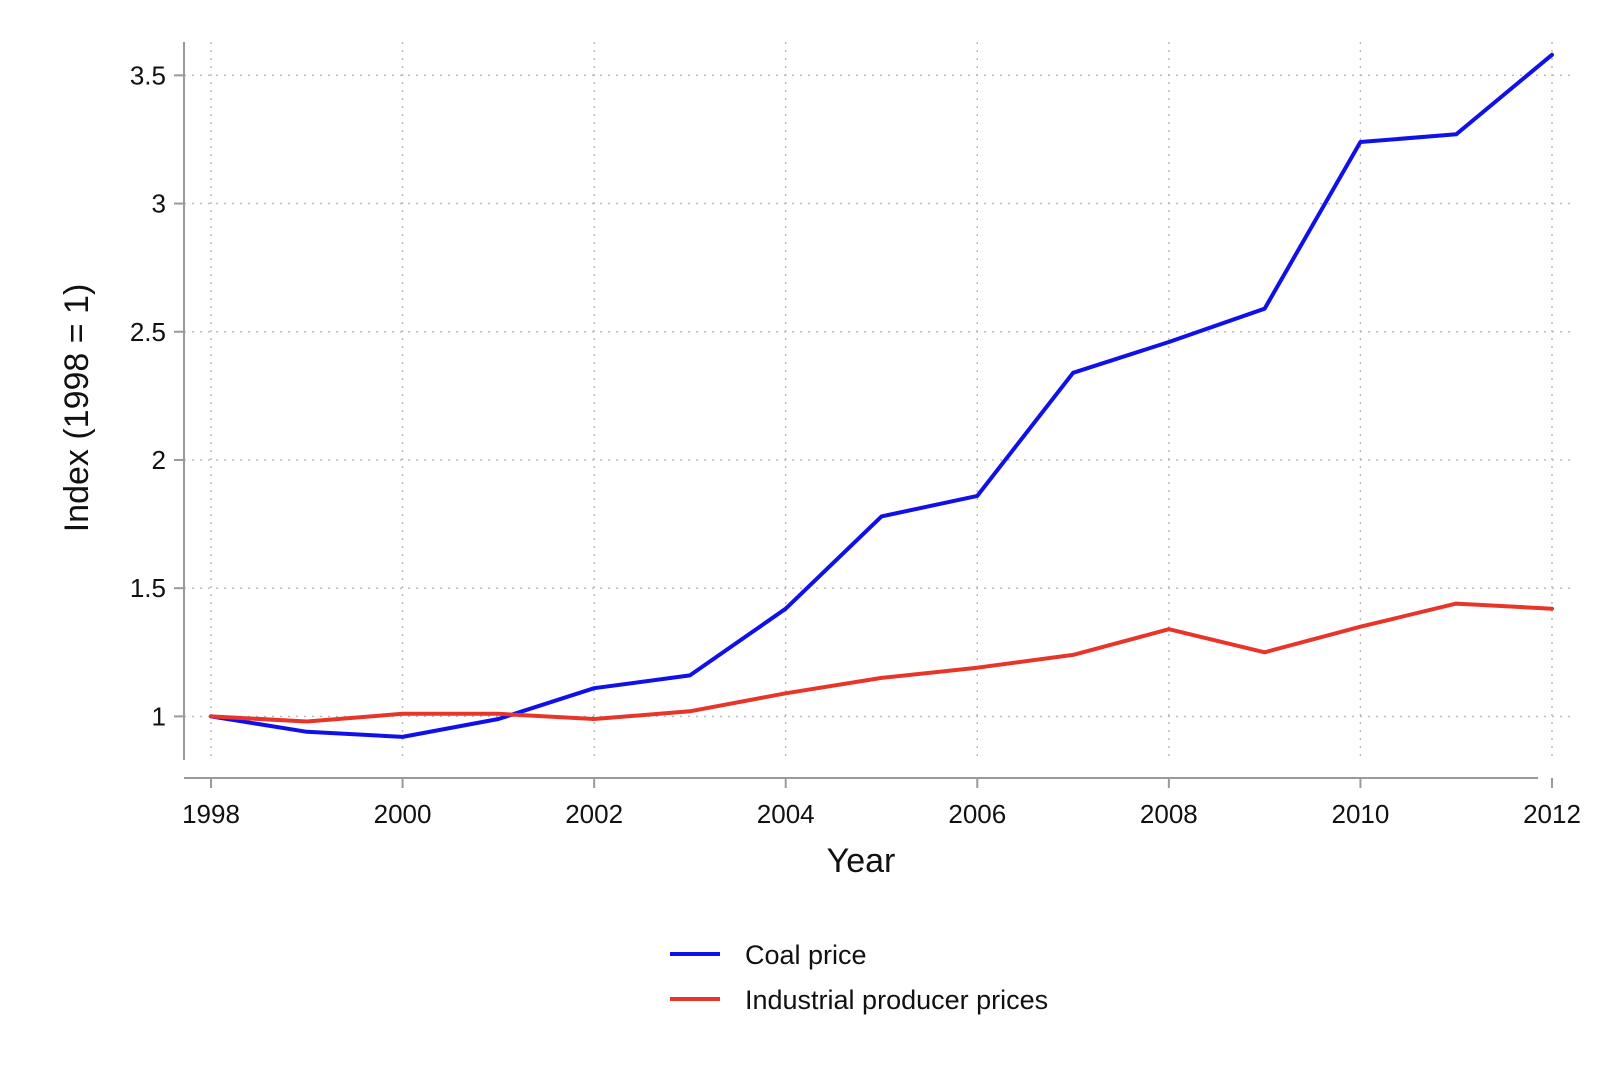  Describe the element at coordinates (1552, 814) in the screenshot. I see `x-tick-label: 2012` at that location.